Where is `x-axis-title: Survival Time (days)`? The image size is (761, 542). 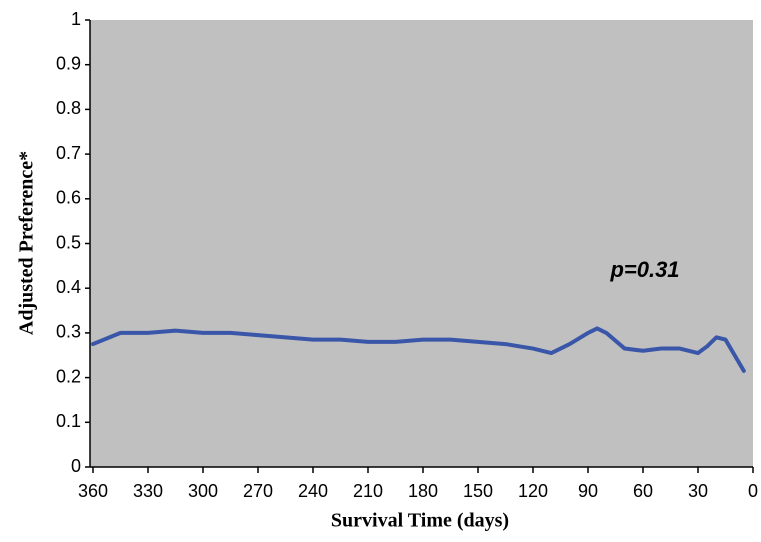 x-axis-title: Survival Time (days) is located at coordinates (420, 521).